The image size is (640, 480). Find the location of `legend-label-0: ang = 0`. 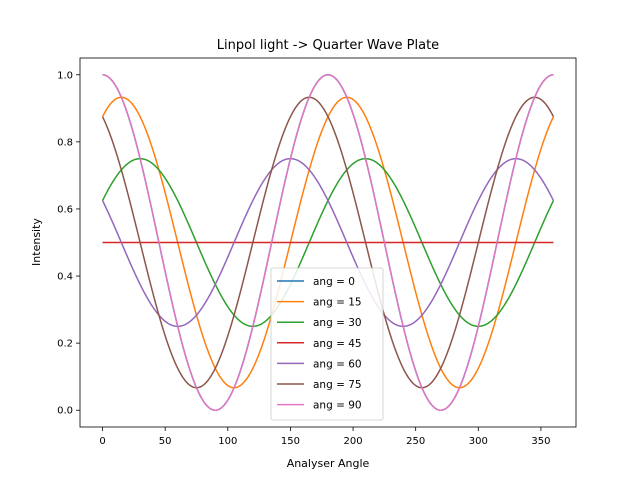

legend-label-0: ang = 0 is located at coordinates (334, 282).